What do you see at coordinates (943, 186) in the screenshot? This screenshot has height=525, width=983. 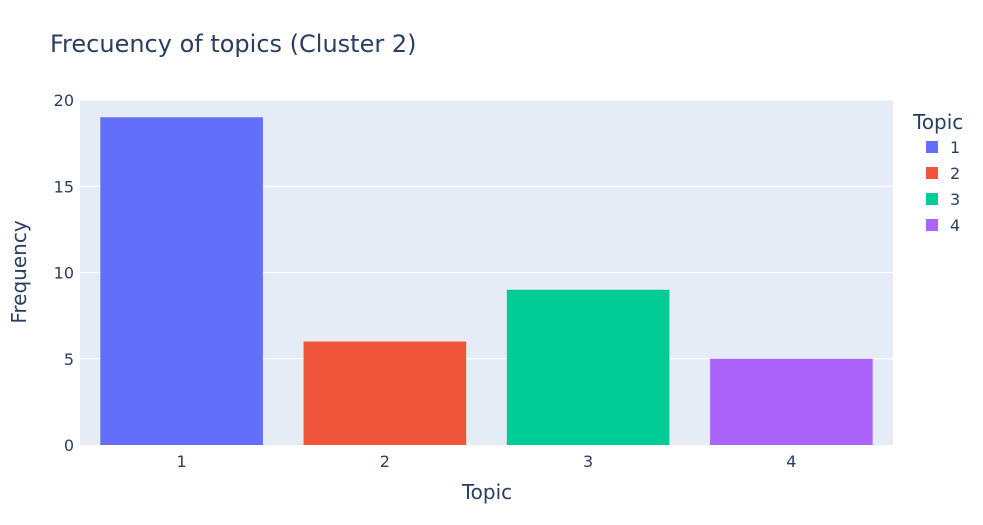 I see `legend-items: 1 2 3 4` at bounding box center [943, 186].